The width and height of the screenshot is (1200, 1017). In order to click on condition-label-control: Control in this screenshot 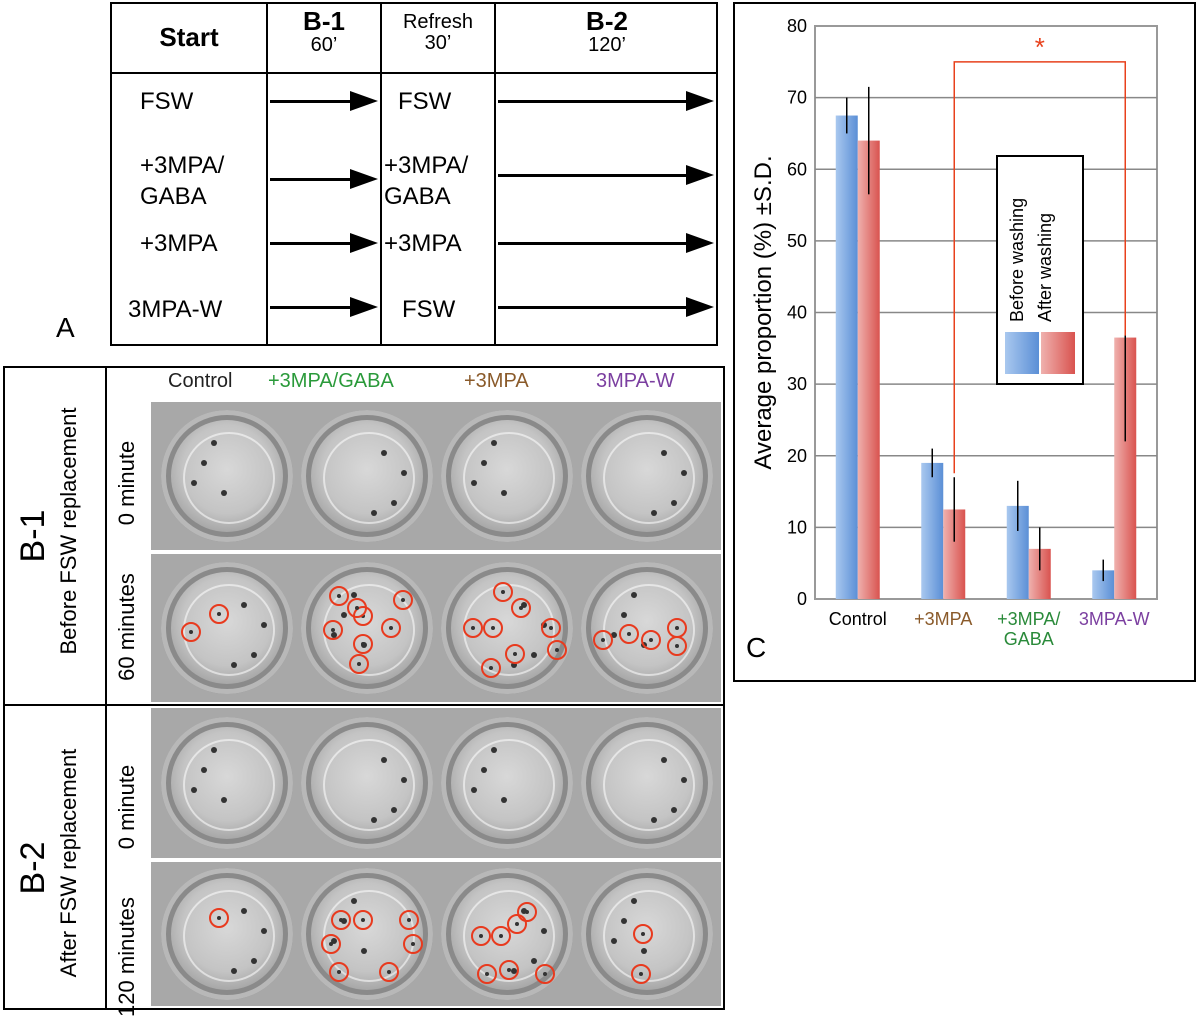, I will do `click(200, 381)`.